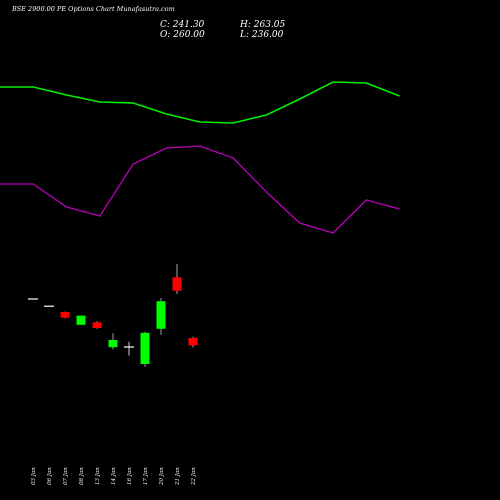 The height and width of the screenshot is (500, 500). What do you see at coordinates (130, 476) in the screenshot?
I see `date-label: 16 Jan` at bounding box center [130, 476].